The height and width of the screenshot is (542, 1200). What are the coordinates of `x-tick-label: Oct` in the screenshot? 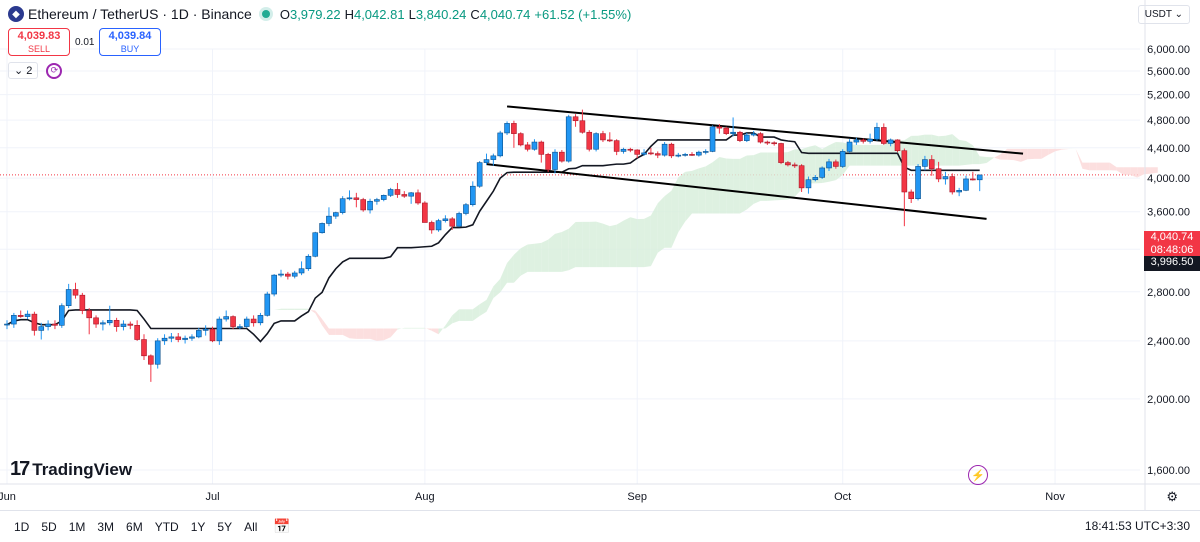 It's located at (842, 497).